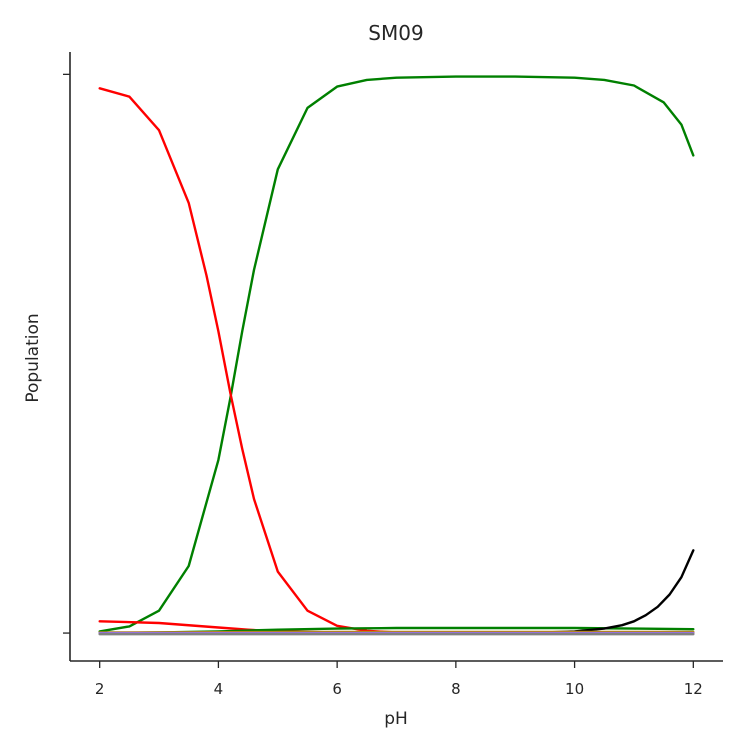 The width and height of the screenshot is (750, 750). Describe the element at coordinates (33, 357) in the screenshot. I see `y-axis-label: Population` at that location.